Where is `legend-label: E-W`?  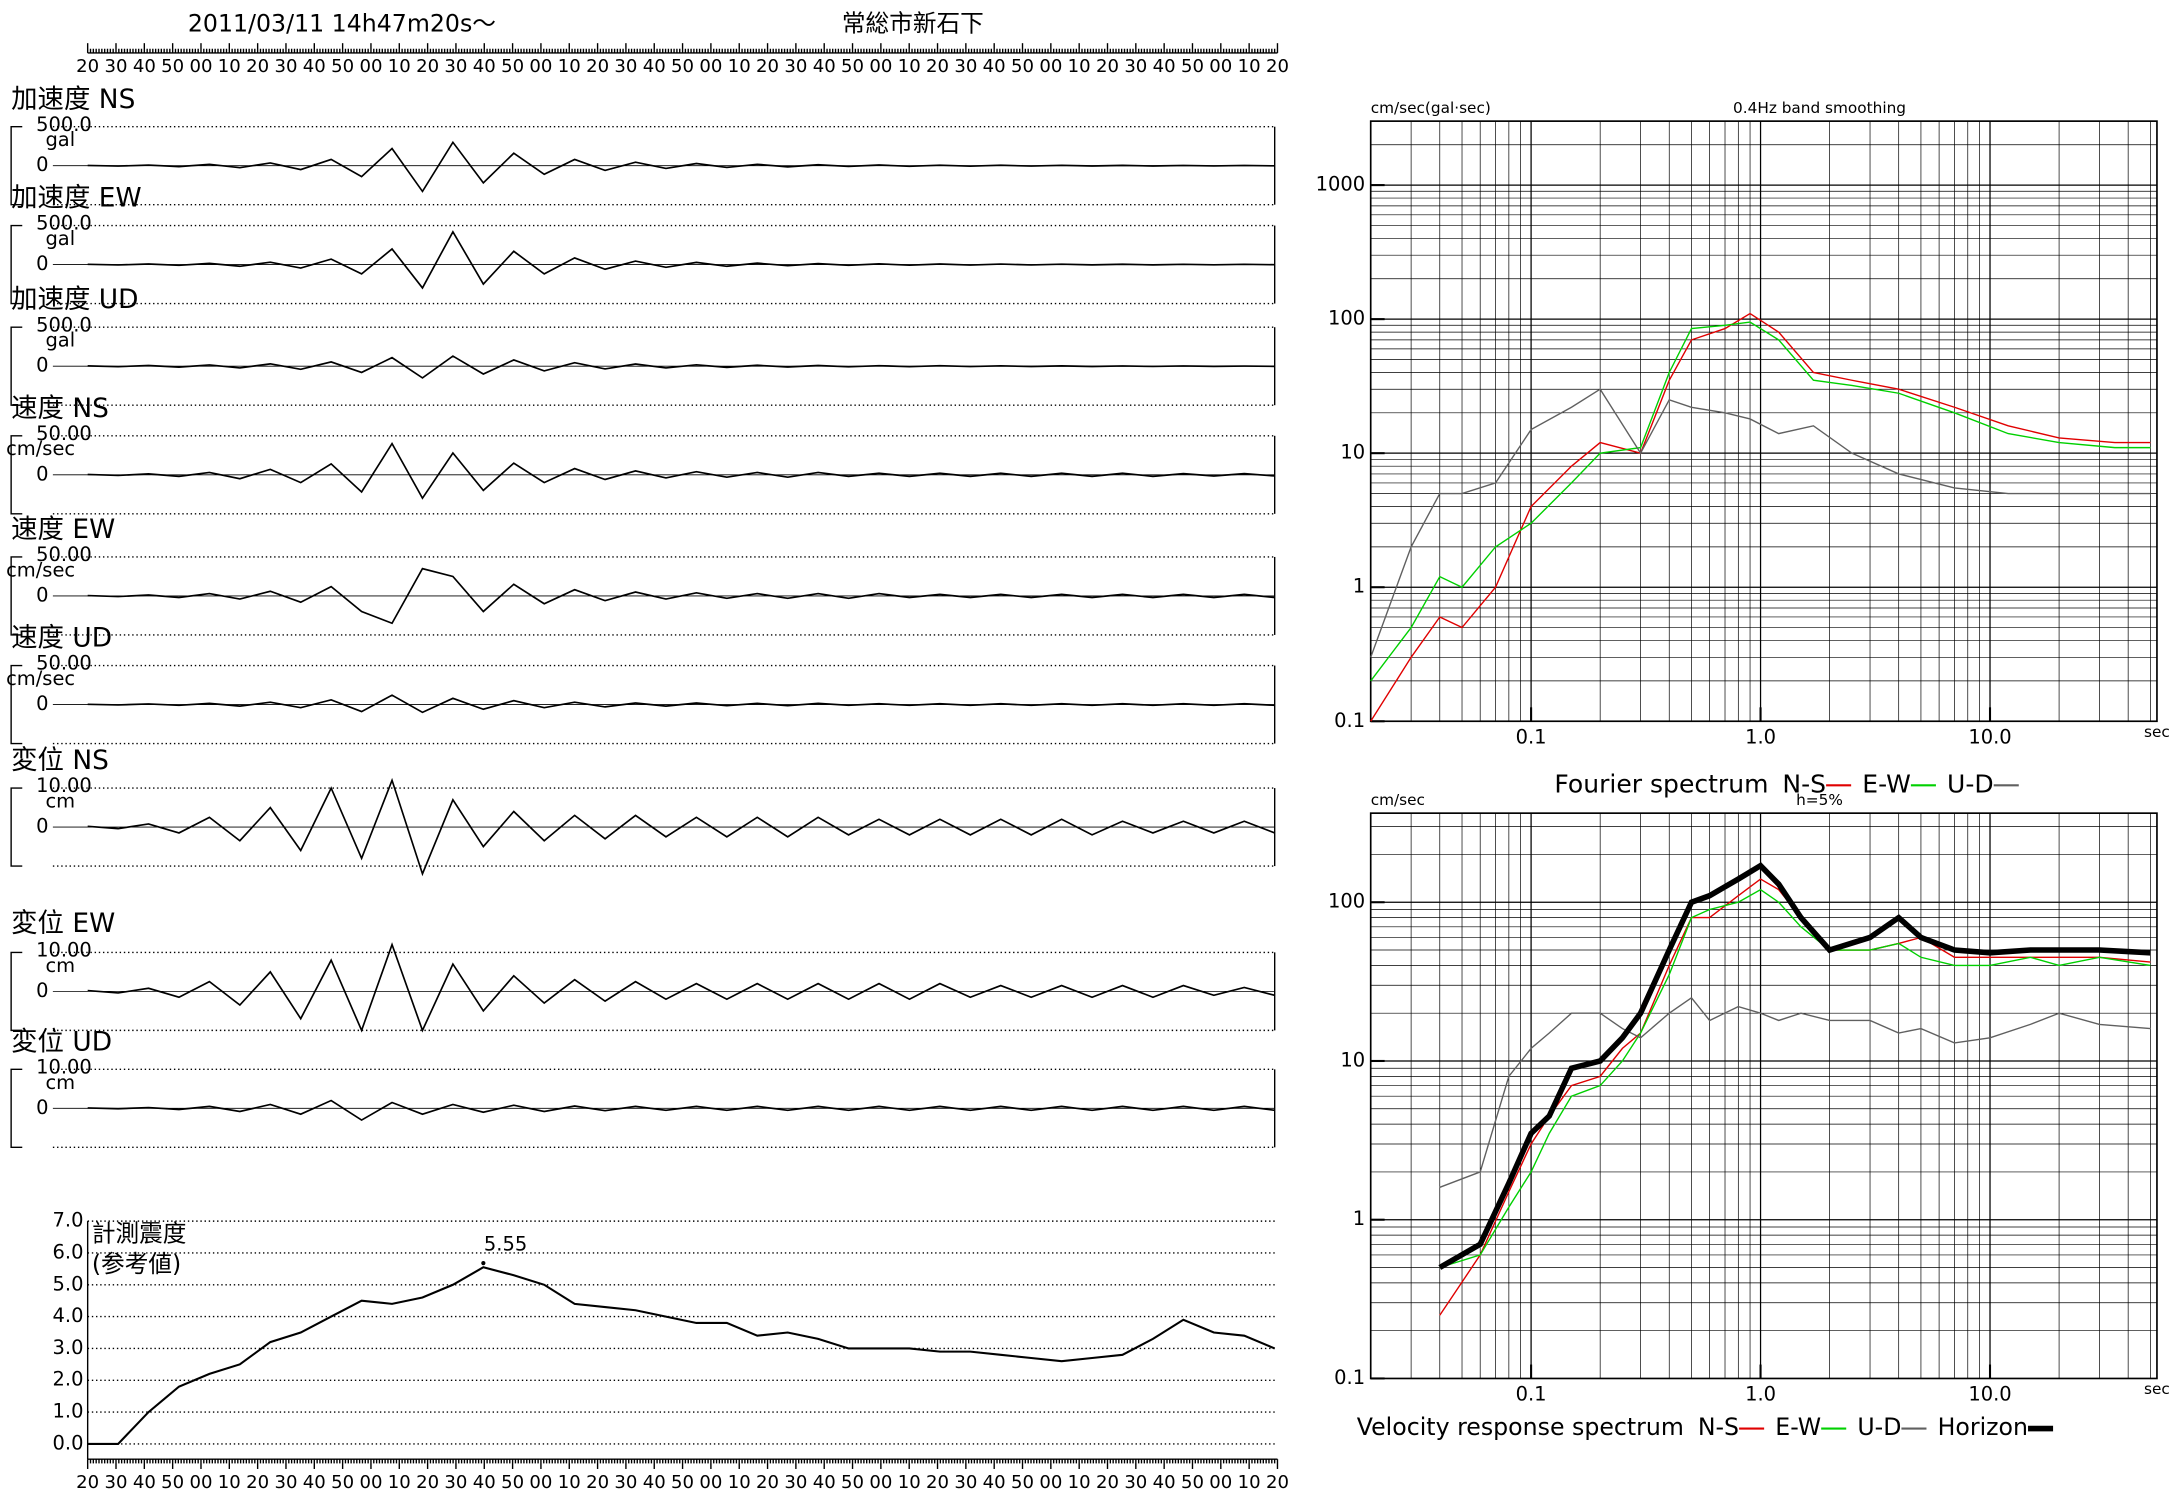 legend-label: E-W is located at coordinates (1798, 1427).